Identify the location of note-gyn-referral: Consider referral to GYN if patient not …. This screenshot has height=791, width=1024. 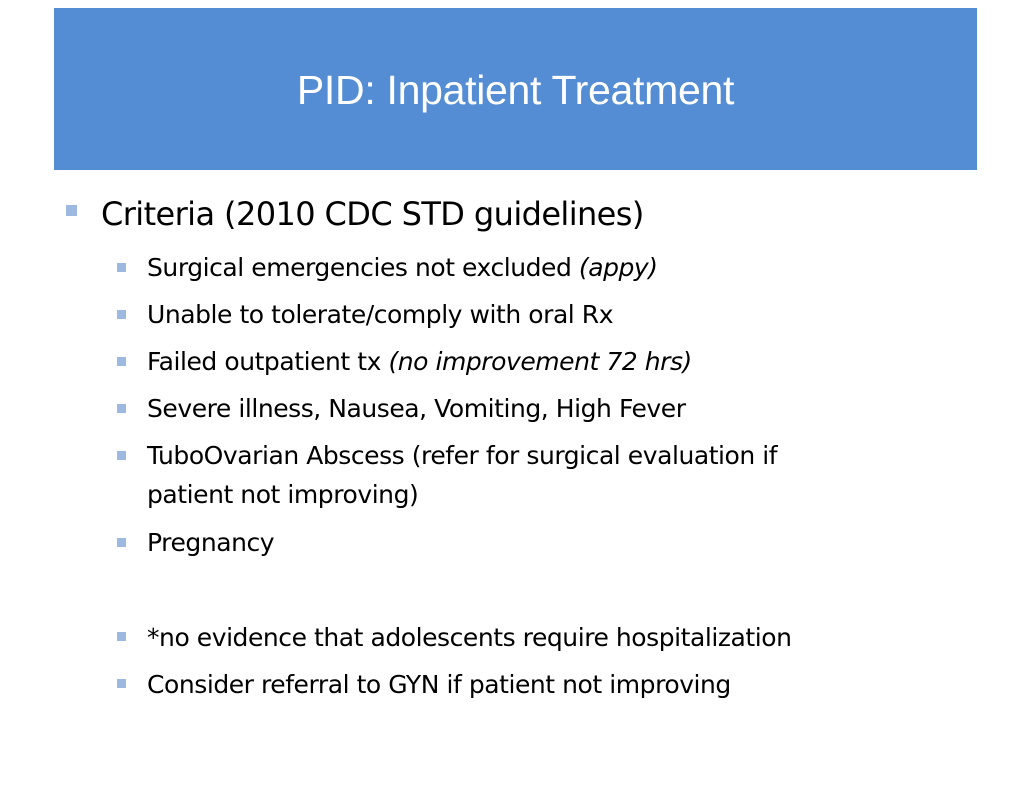
(439, 684).